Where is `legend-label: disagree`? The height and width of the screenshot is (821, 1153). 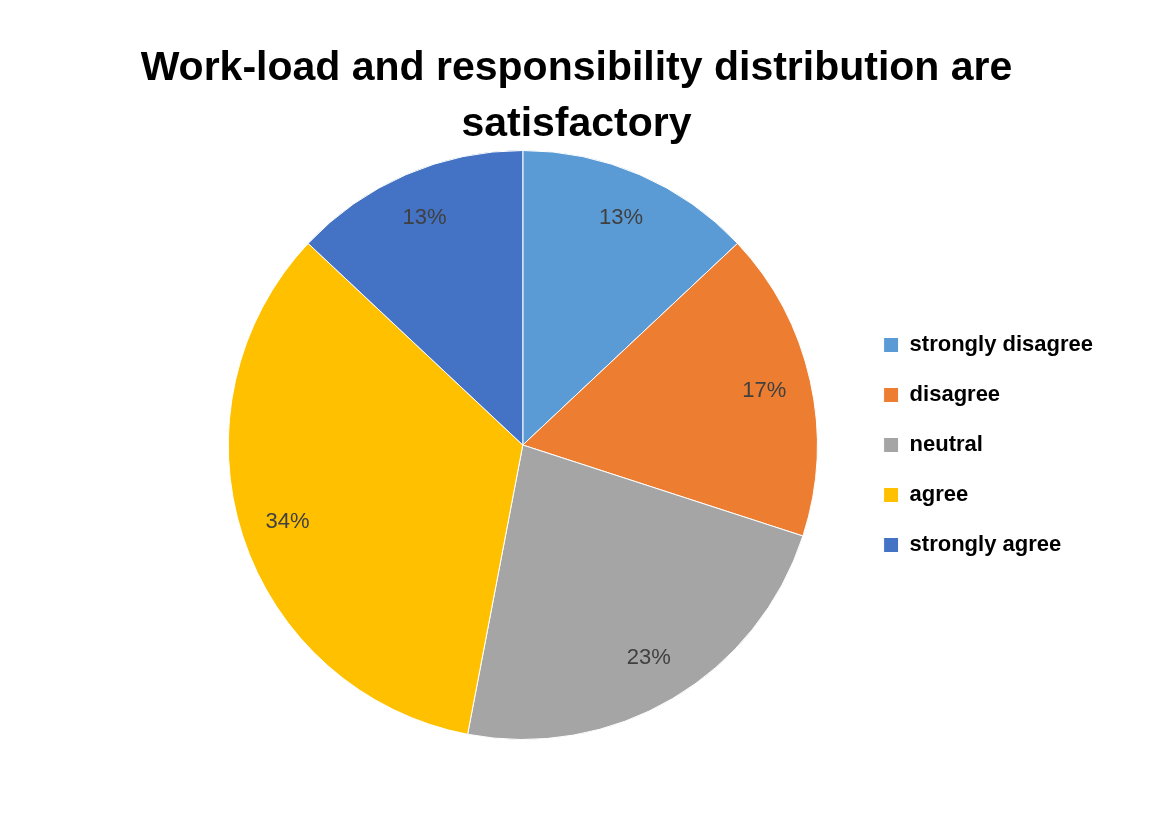 legend-label: disagree is located at coordinates (955, 394).